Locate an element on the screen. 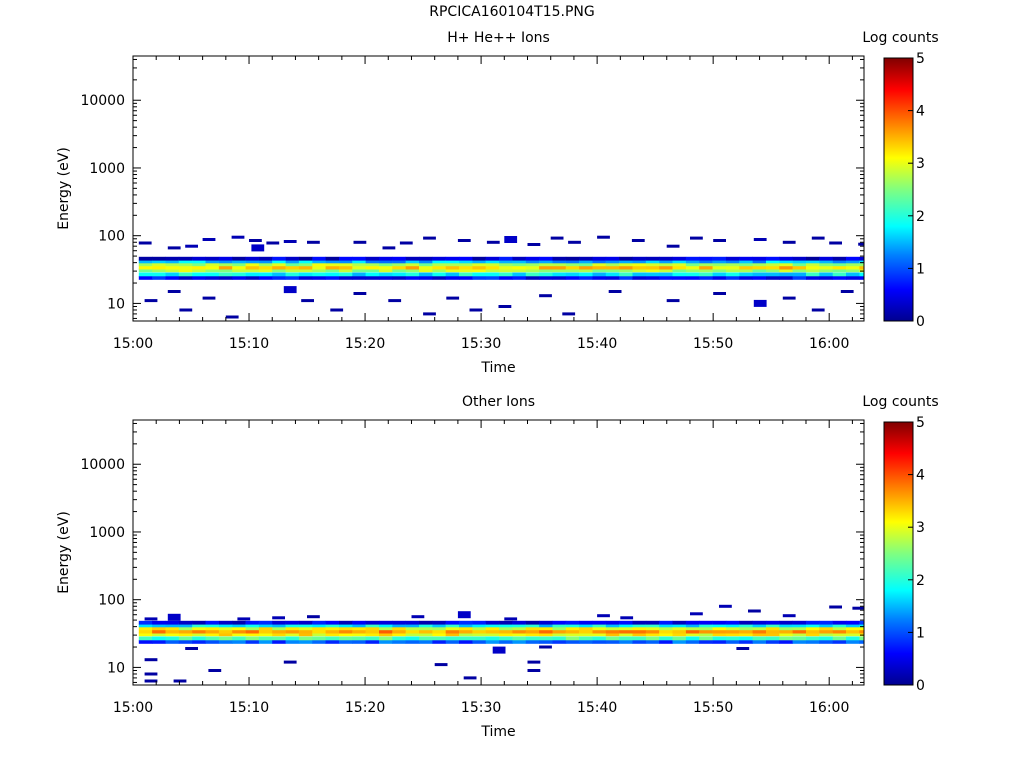 The height and width of the screenshot is (768, 1024). panel-title: Other Ions is located at coordinates (498, 402).